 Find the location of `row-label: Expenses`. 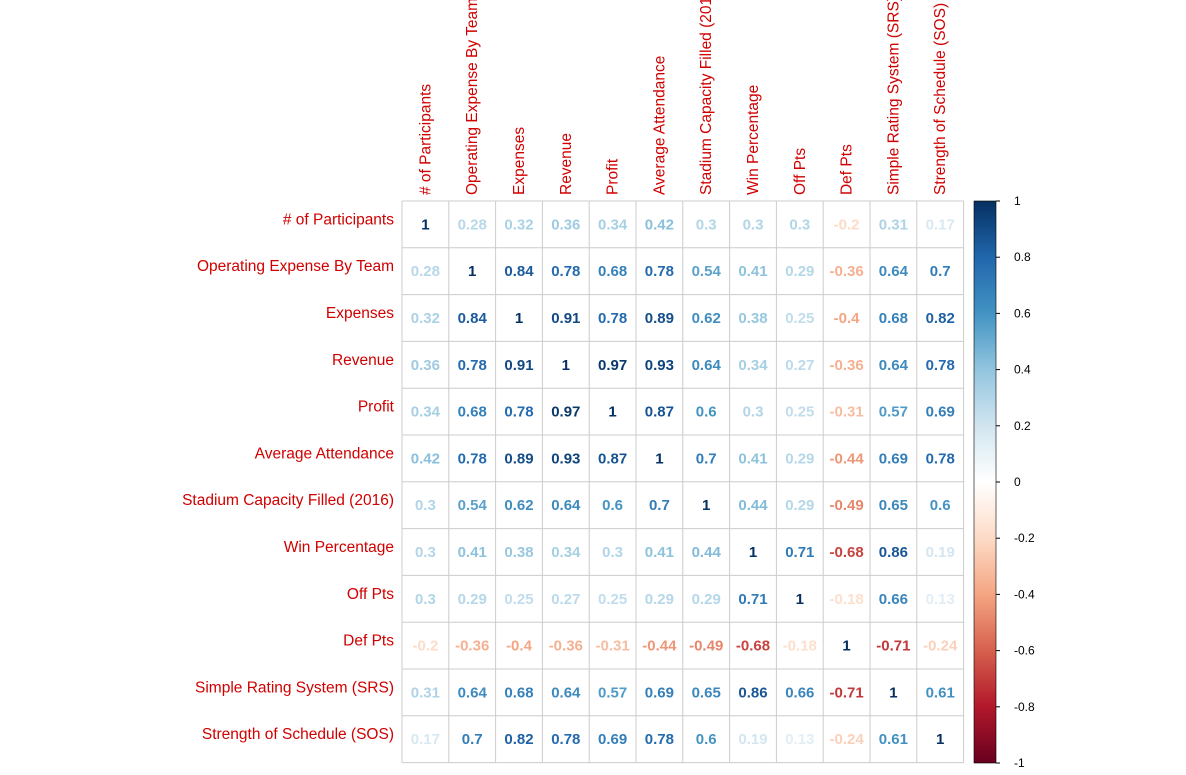

row-label: Expenses is located at coordinates (360, 313).